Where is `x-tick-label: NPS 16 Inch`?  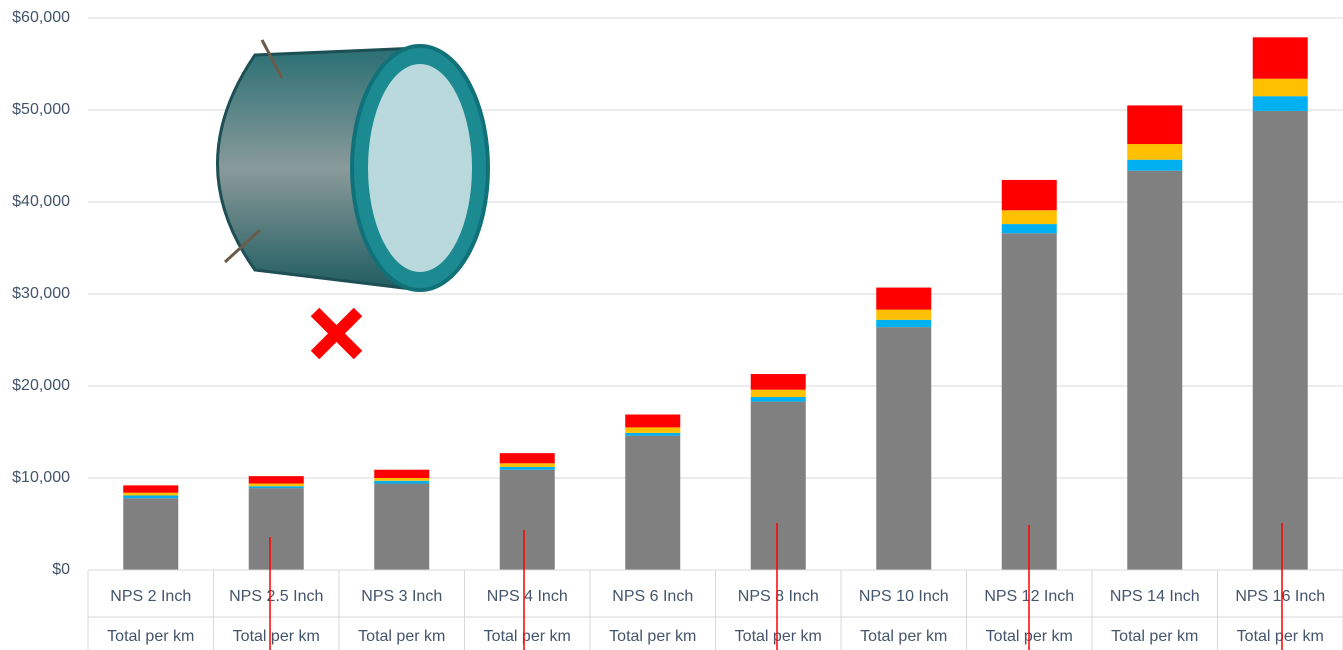 x-tick-label: NPS 16 Inch is located at coordinates (1280, 596).